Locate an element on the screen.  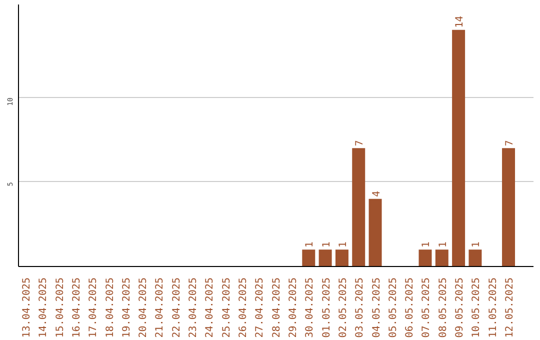
x-tick-label: 19.04.2025 is located at coordinates (126, 307).